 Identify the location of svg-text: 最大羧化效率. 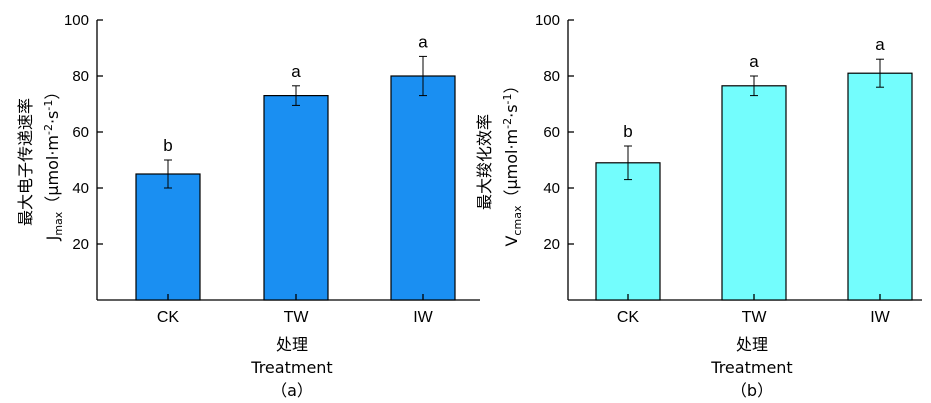
(484, 162).